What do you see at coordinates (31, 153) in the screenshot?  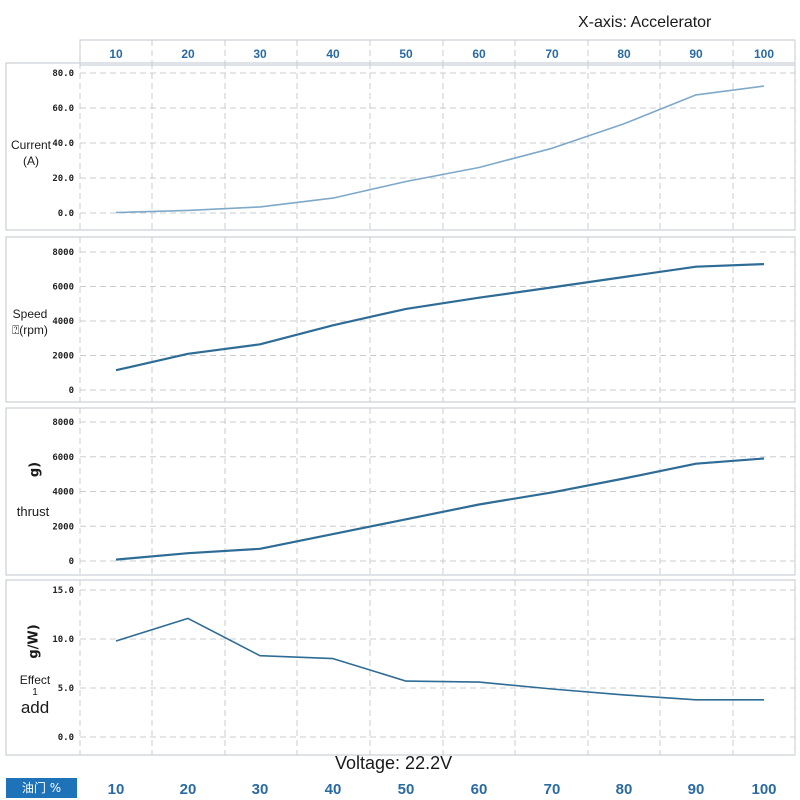 I see `current-ylabel: Current (A)` at bounding box center [31, 153].